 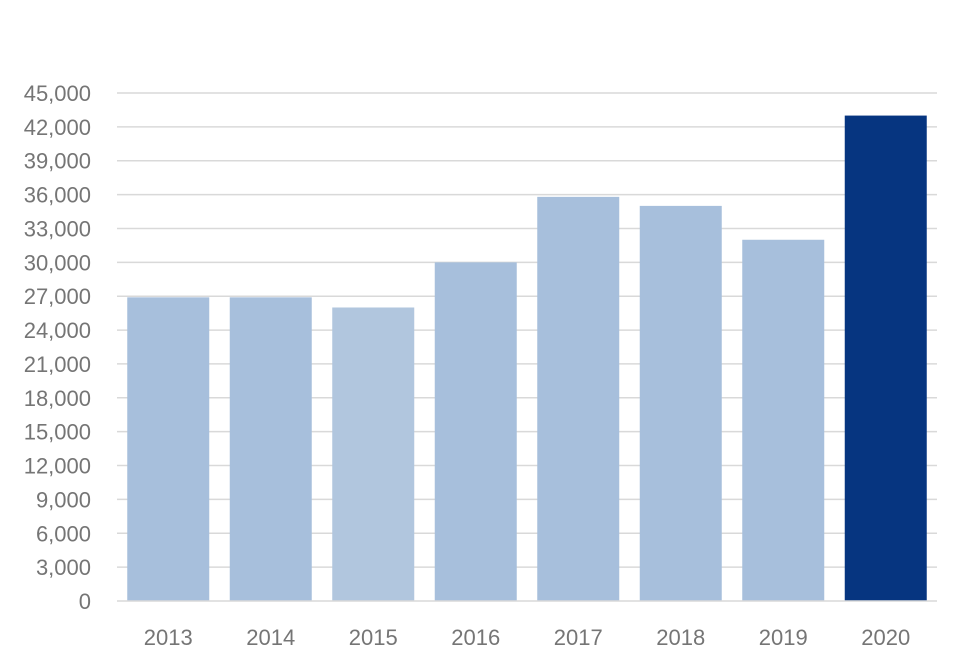 I want to click on x-tick-label: 2018, so click(x=680, y=637).